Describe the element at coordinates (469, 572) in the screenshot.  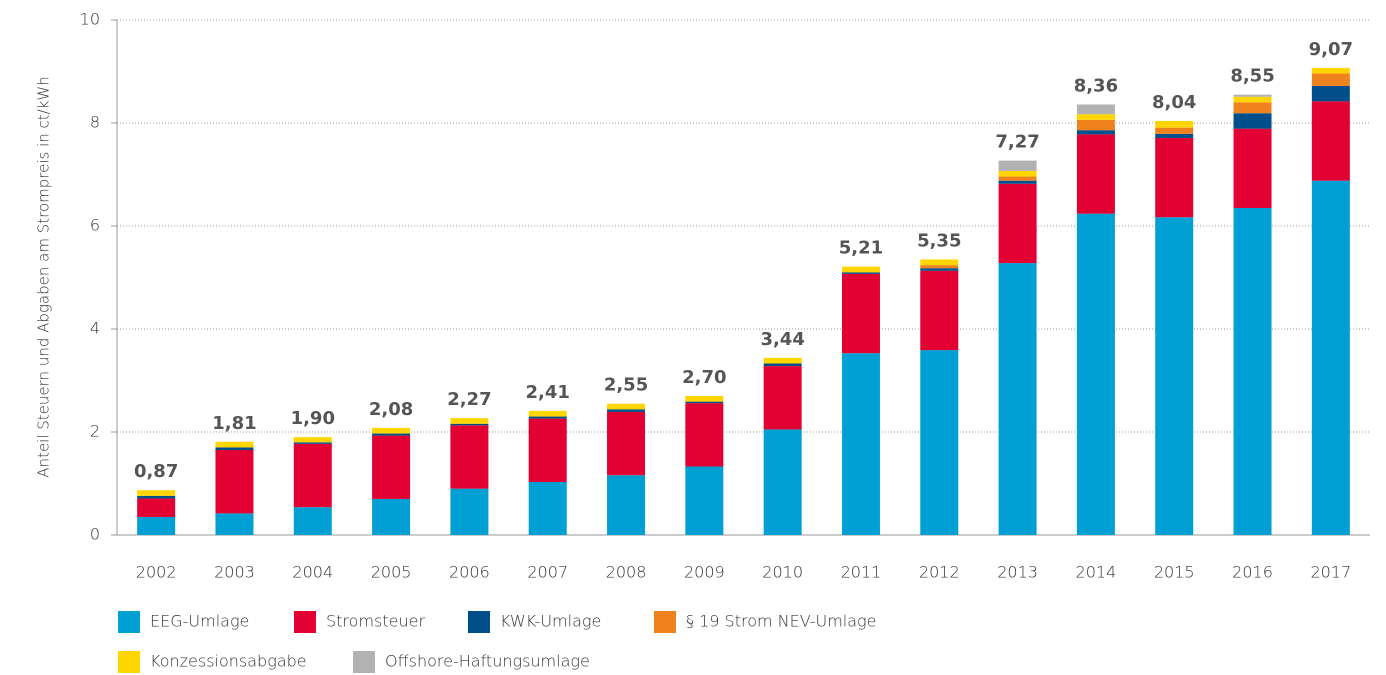
I see `x-tick-label: 2006` at that location.